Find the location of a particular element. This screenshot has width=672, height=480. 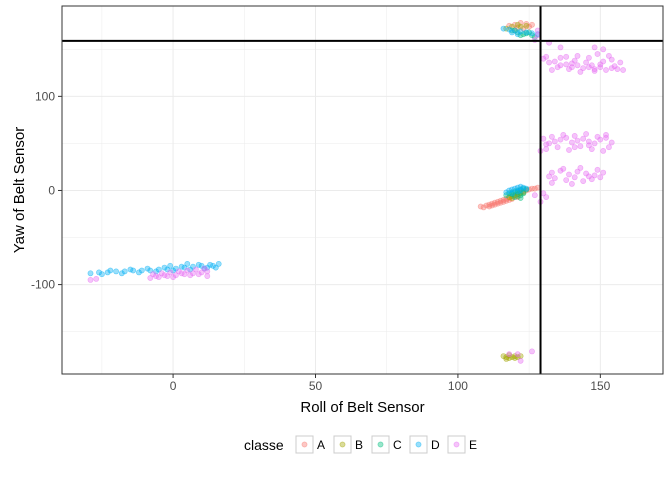

x-tick-label: 50 is located at coordinates (316, 386).